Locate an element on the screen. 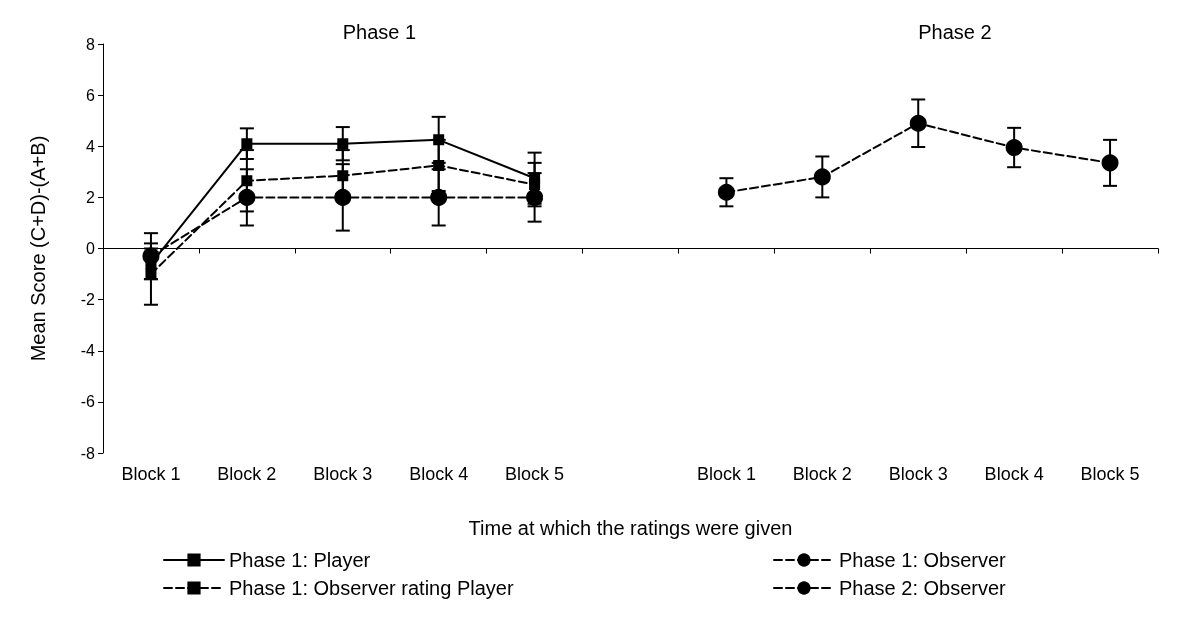 This screenshot has height=617, width=1186. y-tick-label: -4 is located at coordinates (88, 351).